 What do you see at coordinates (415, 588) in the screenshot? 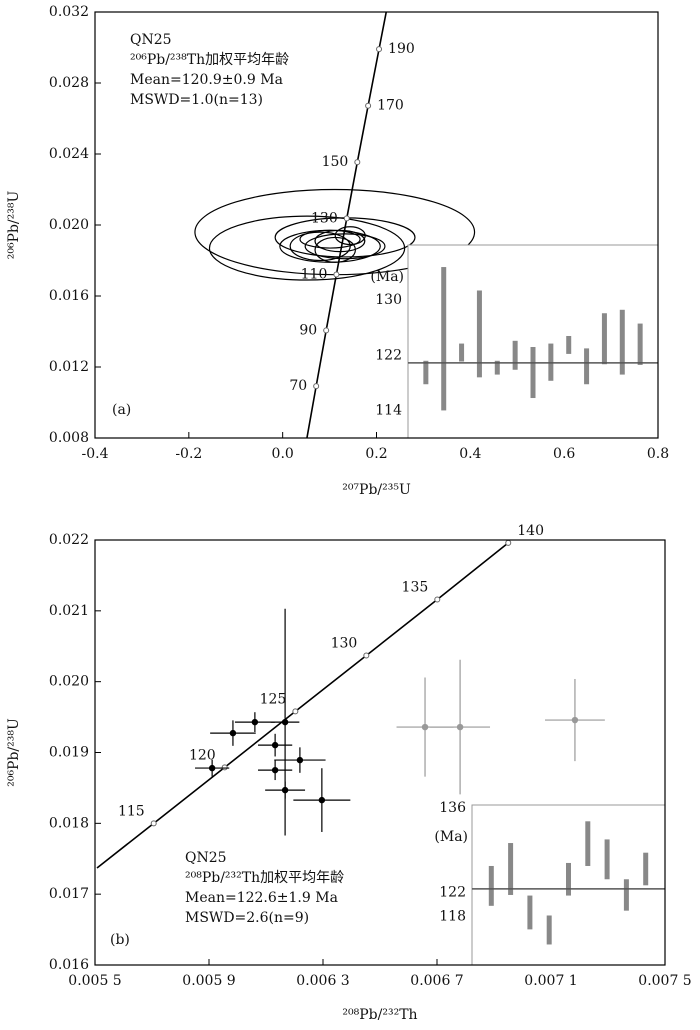
I see `concordia-age-label: 135` at bounding box center [415, 588].